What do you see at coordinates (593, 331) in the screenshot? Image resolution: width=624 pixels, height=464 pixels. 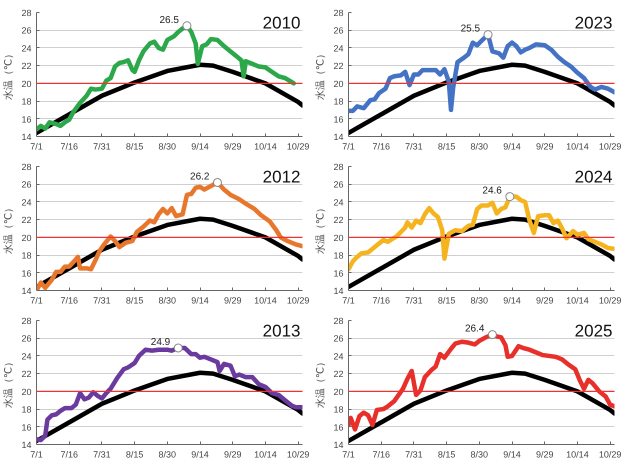 I see `chart-title: 2025` at bounding box center [593, 331].